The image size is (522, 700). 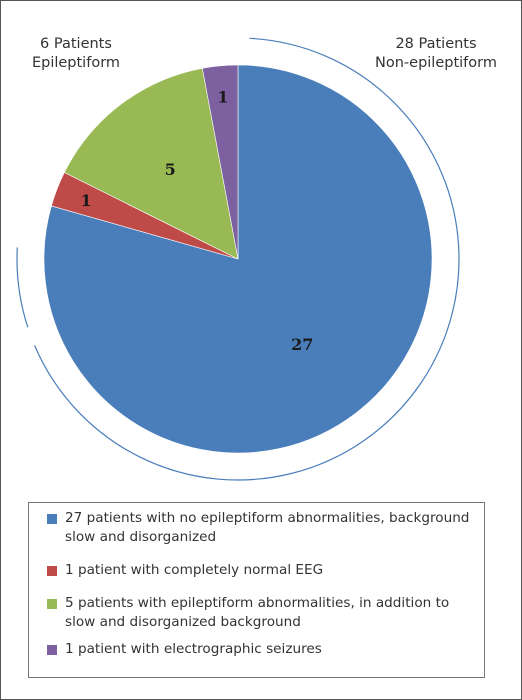 I want to click on slice-label-normal-eeg: 1, so click(x=85, y=200).